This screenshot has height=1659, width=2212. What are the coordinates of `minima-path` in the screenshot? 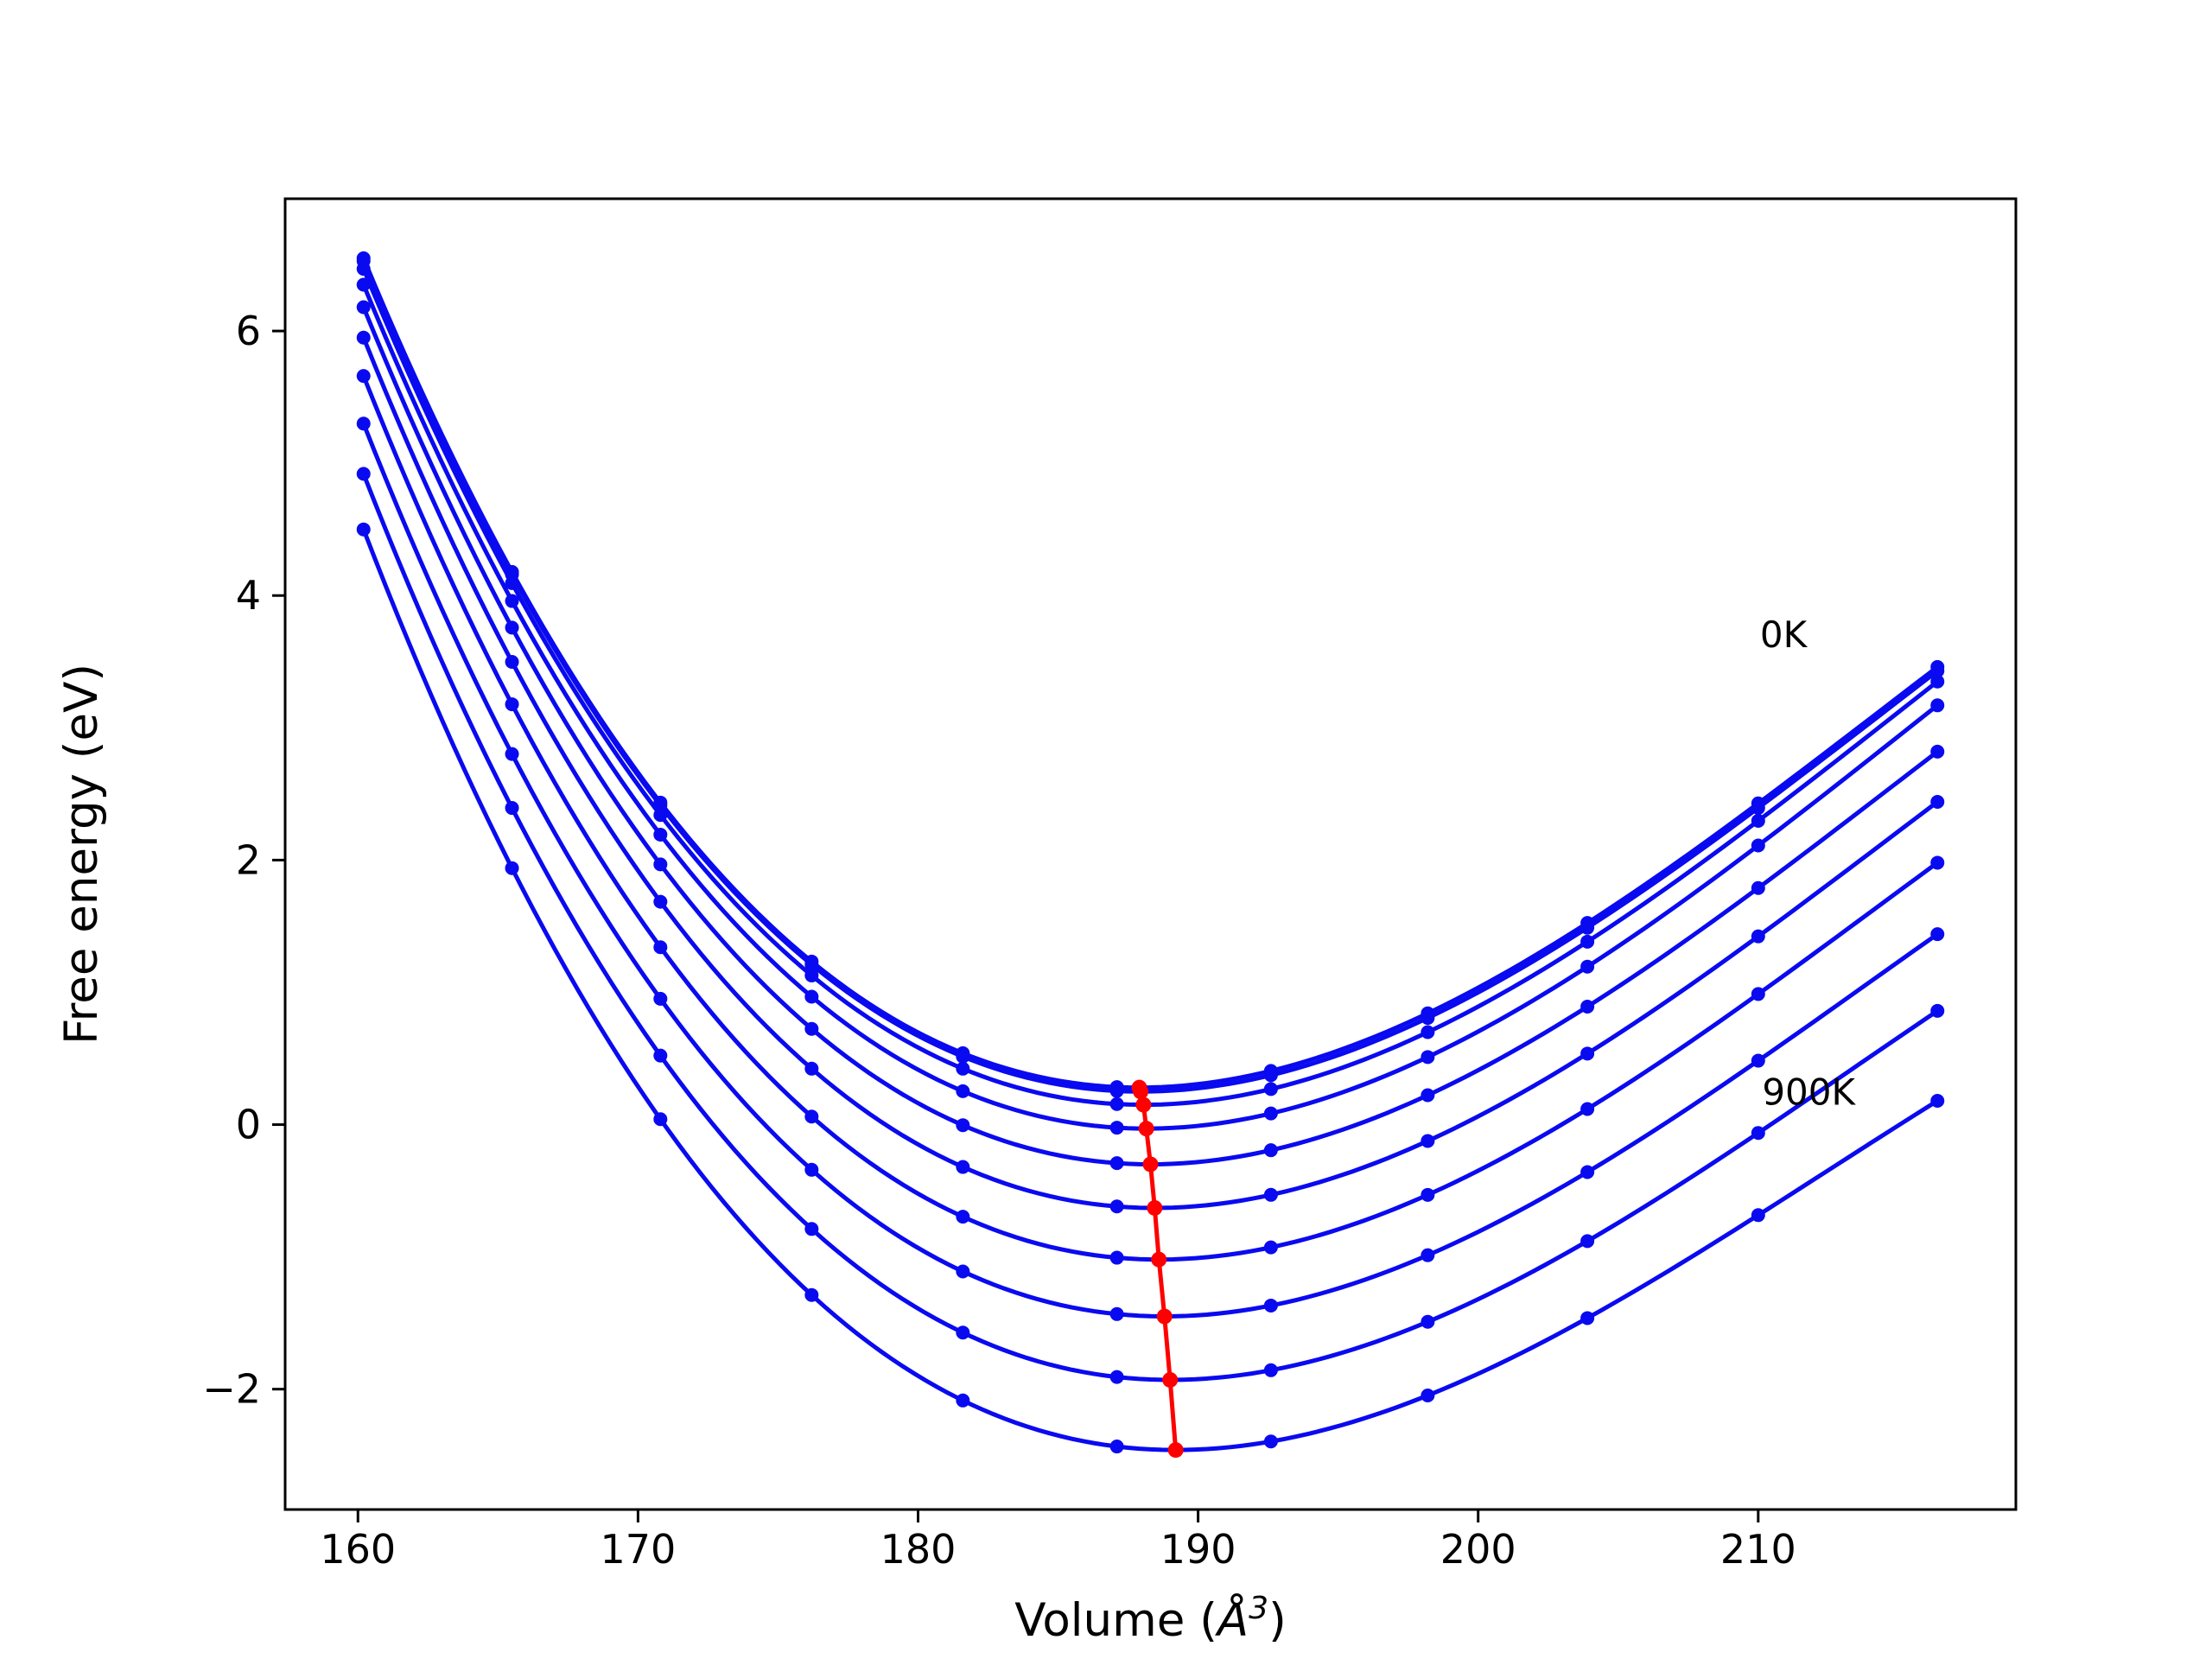 It's located at (1158, 1268).